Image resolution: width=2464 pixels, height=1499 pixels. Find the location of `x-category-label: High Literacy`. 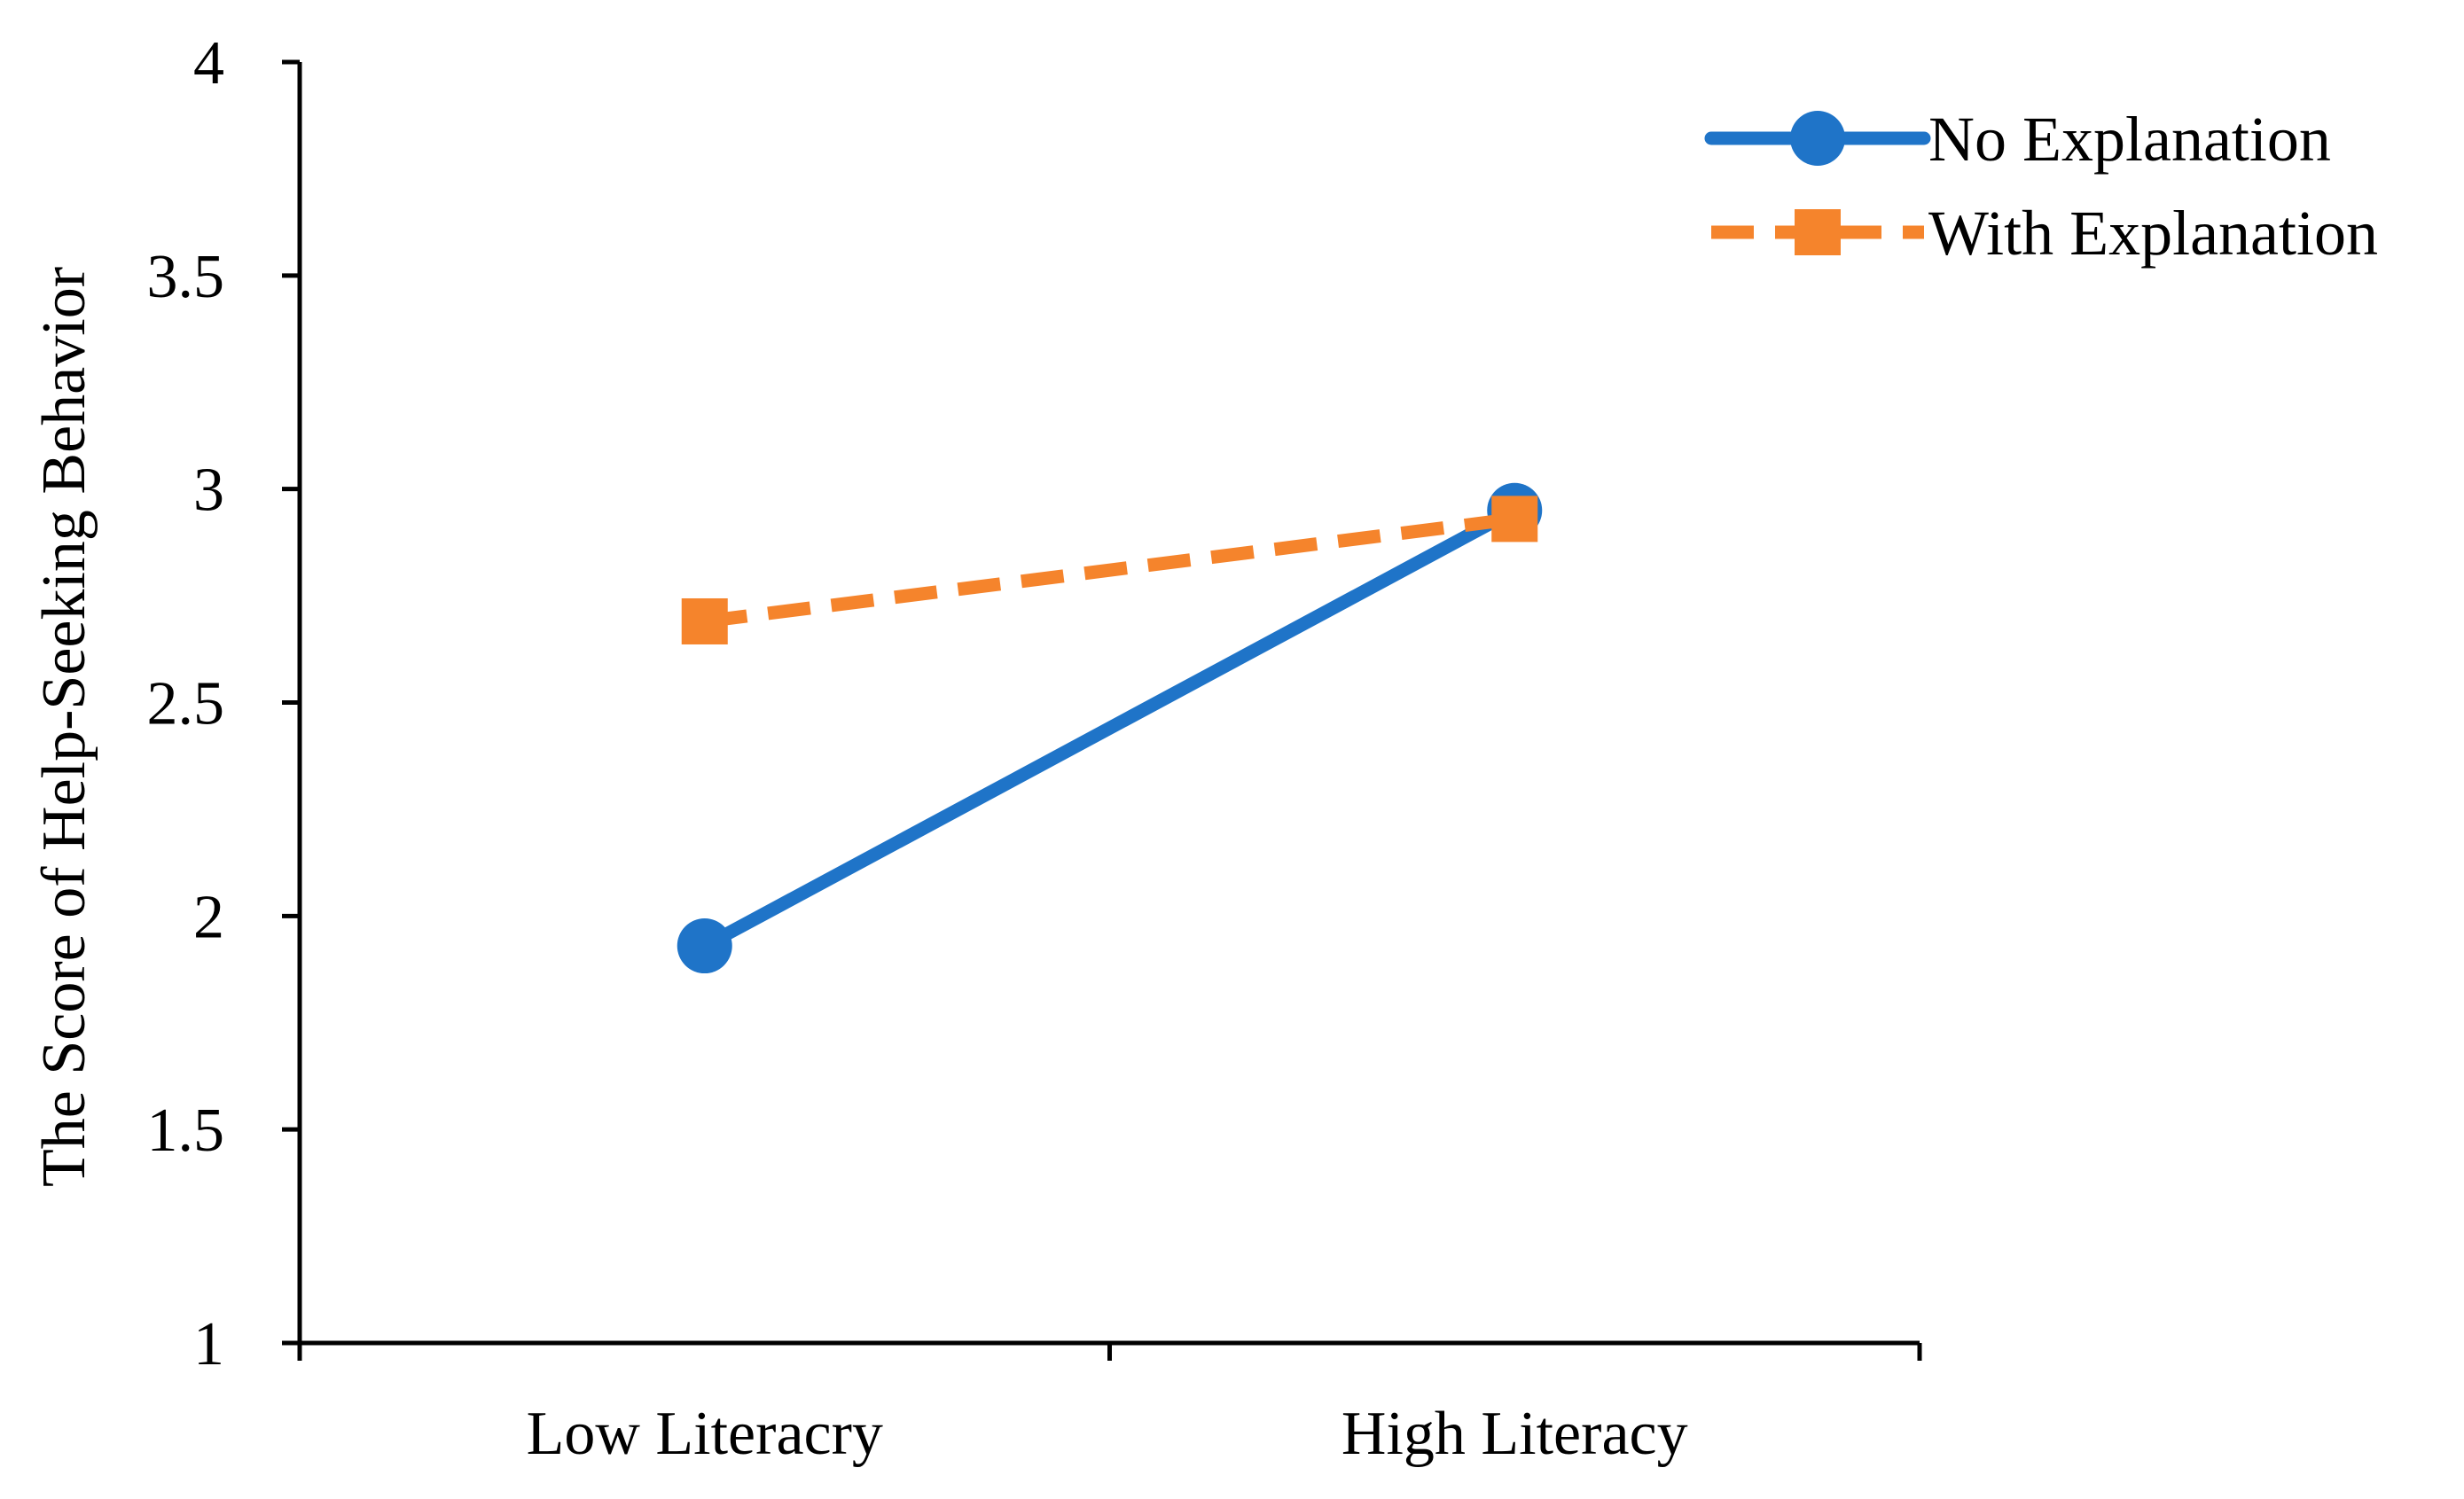

x-category-label: High Literacy is located at coordinates (1515, 1434).